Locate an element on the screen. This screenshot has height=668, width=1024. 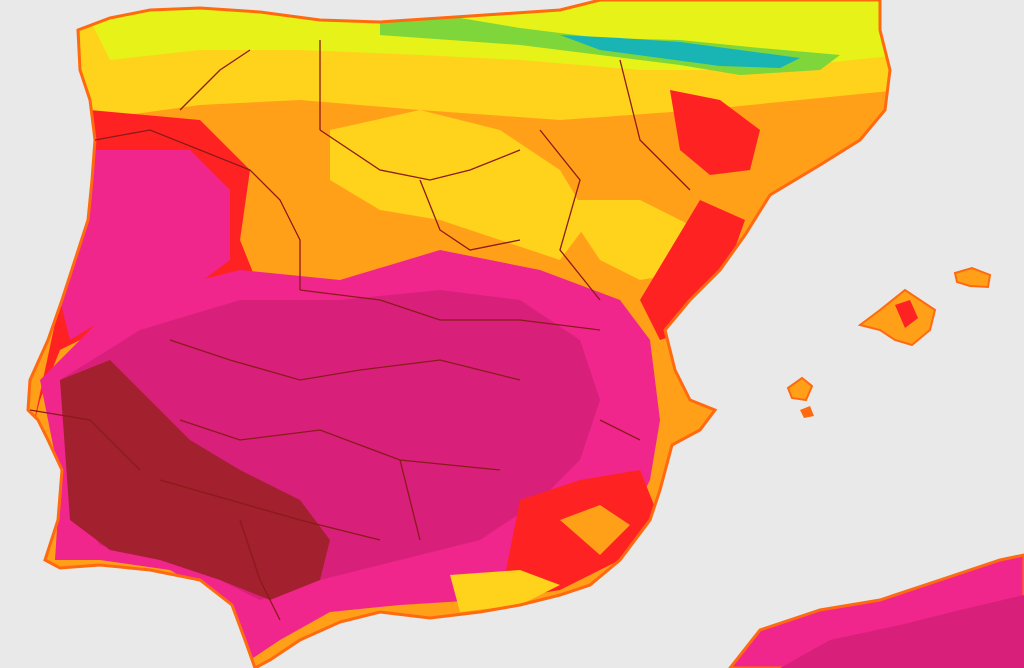
north-africa-landmass is located at coordinates (876, 610).